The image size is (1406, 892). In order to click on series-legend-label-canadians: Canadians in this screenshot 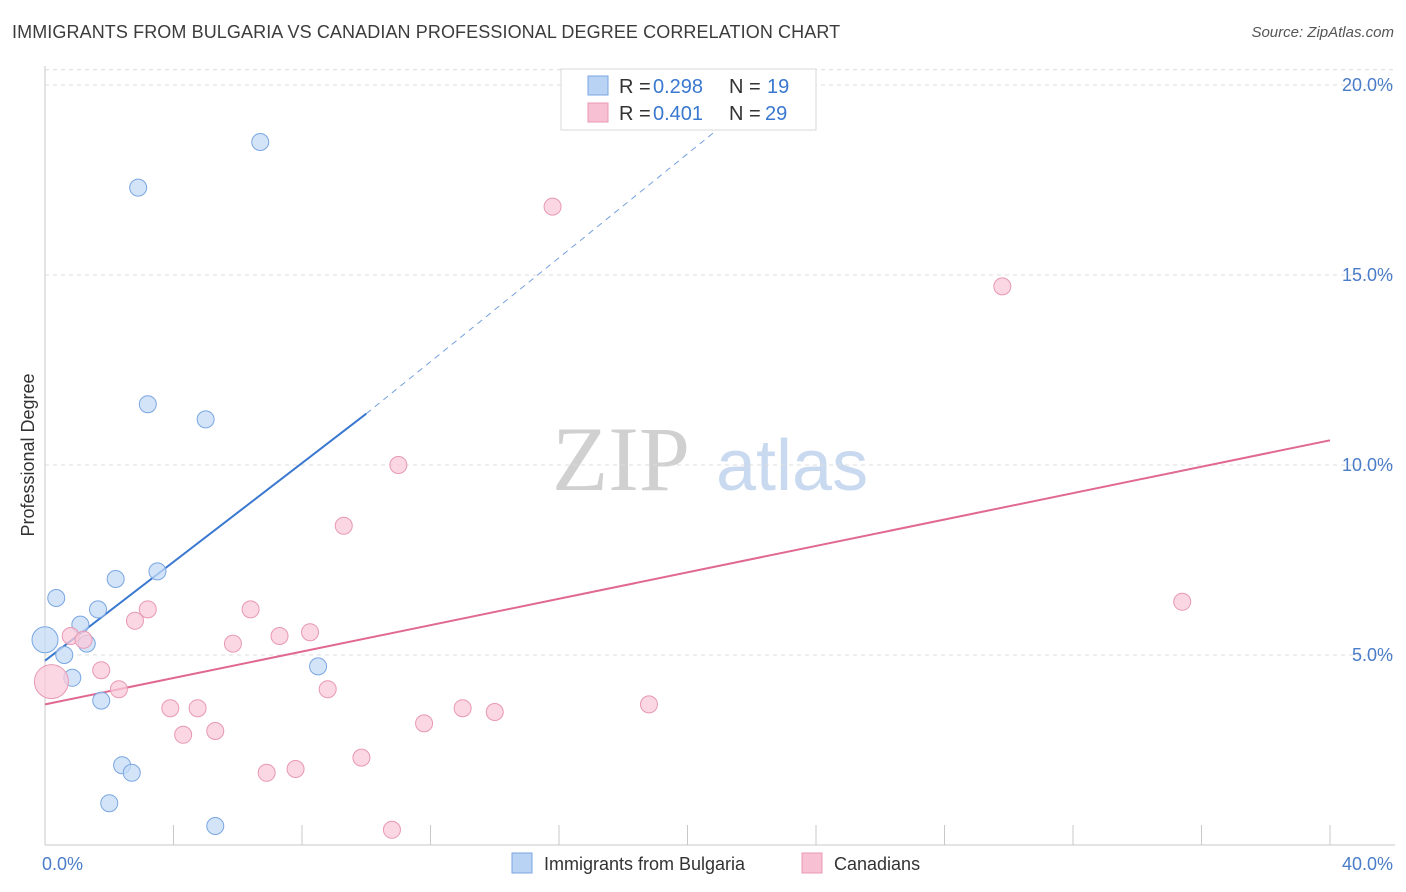, I will do `click(877, 864)`.